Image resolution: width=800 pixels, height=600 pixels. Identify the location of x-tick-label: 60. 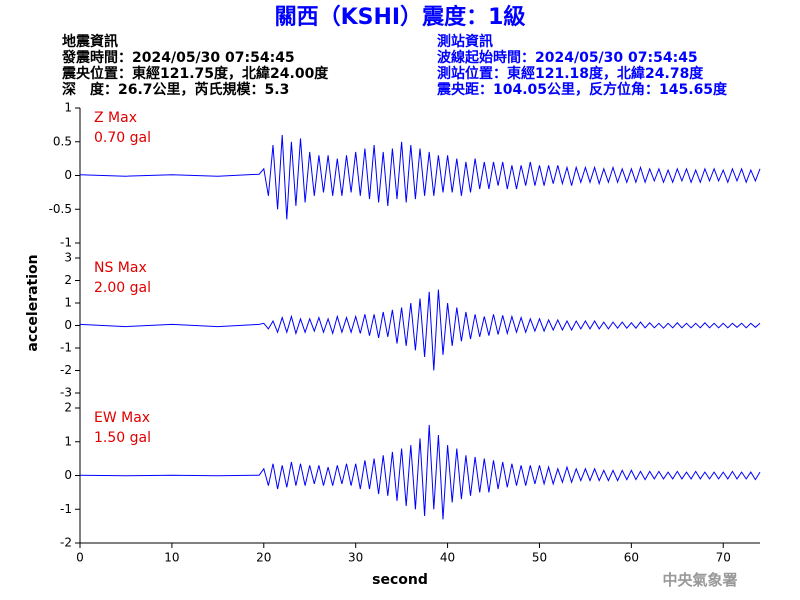
(631, 558).